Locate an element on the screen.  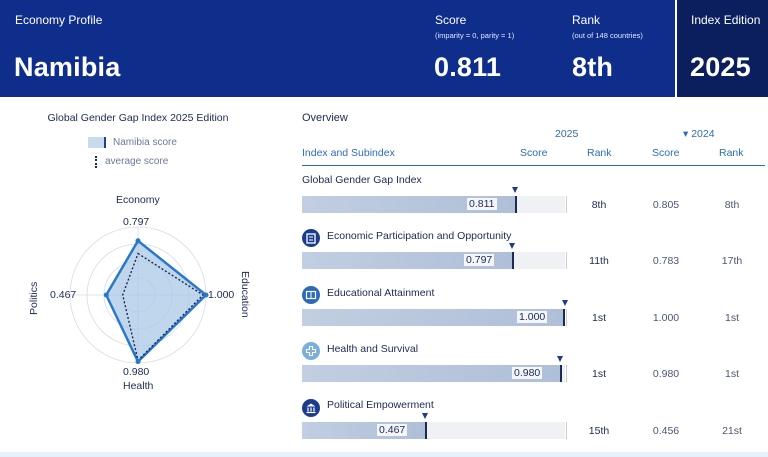
legend-average-swatch is located at coordinates (96, 162).